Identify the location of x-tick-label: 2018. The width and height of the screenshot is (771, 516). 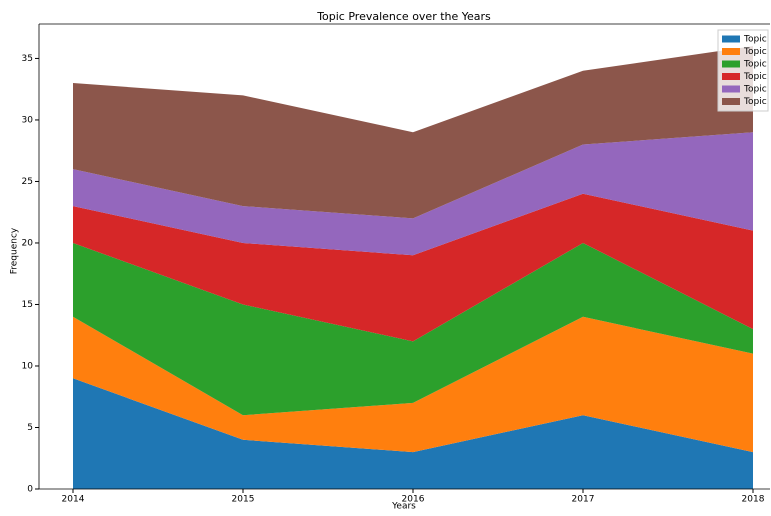
(753, 500).